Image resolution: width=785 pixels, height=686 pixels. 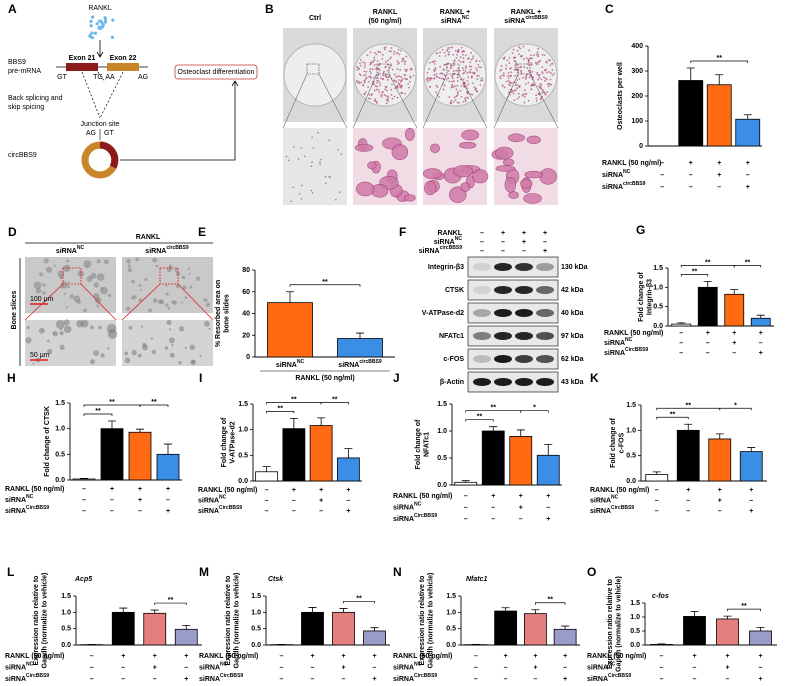 I want to click on size-label-part: 43 kDa, so click(x=572, y=382).